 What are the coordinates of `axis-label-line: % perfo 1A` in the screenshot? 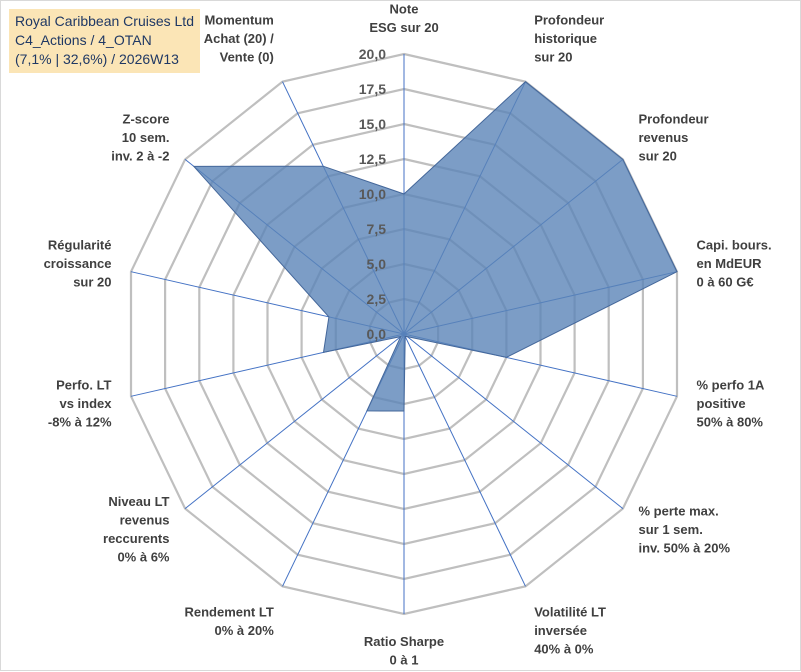 It's located at (731, 384).